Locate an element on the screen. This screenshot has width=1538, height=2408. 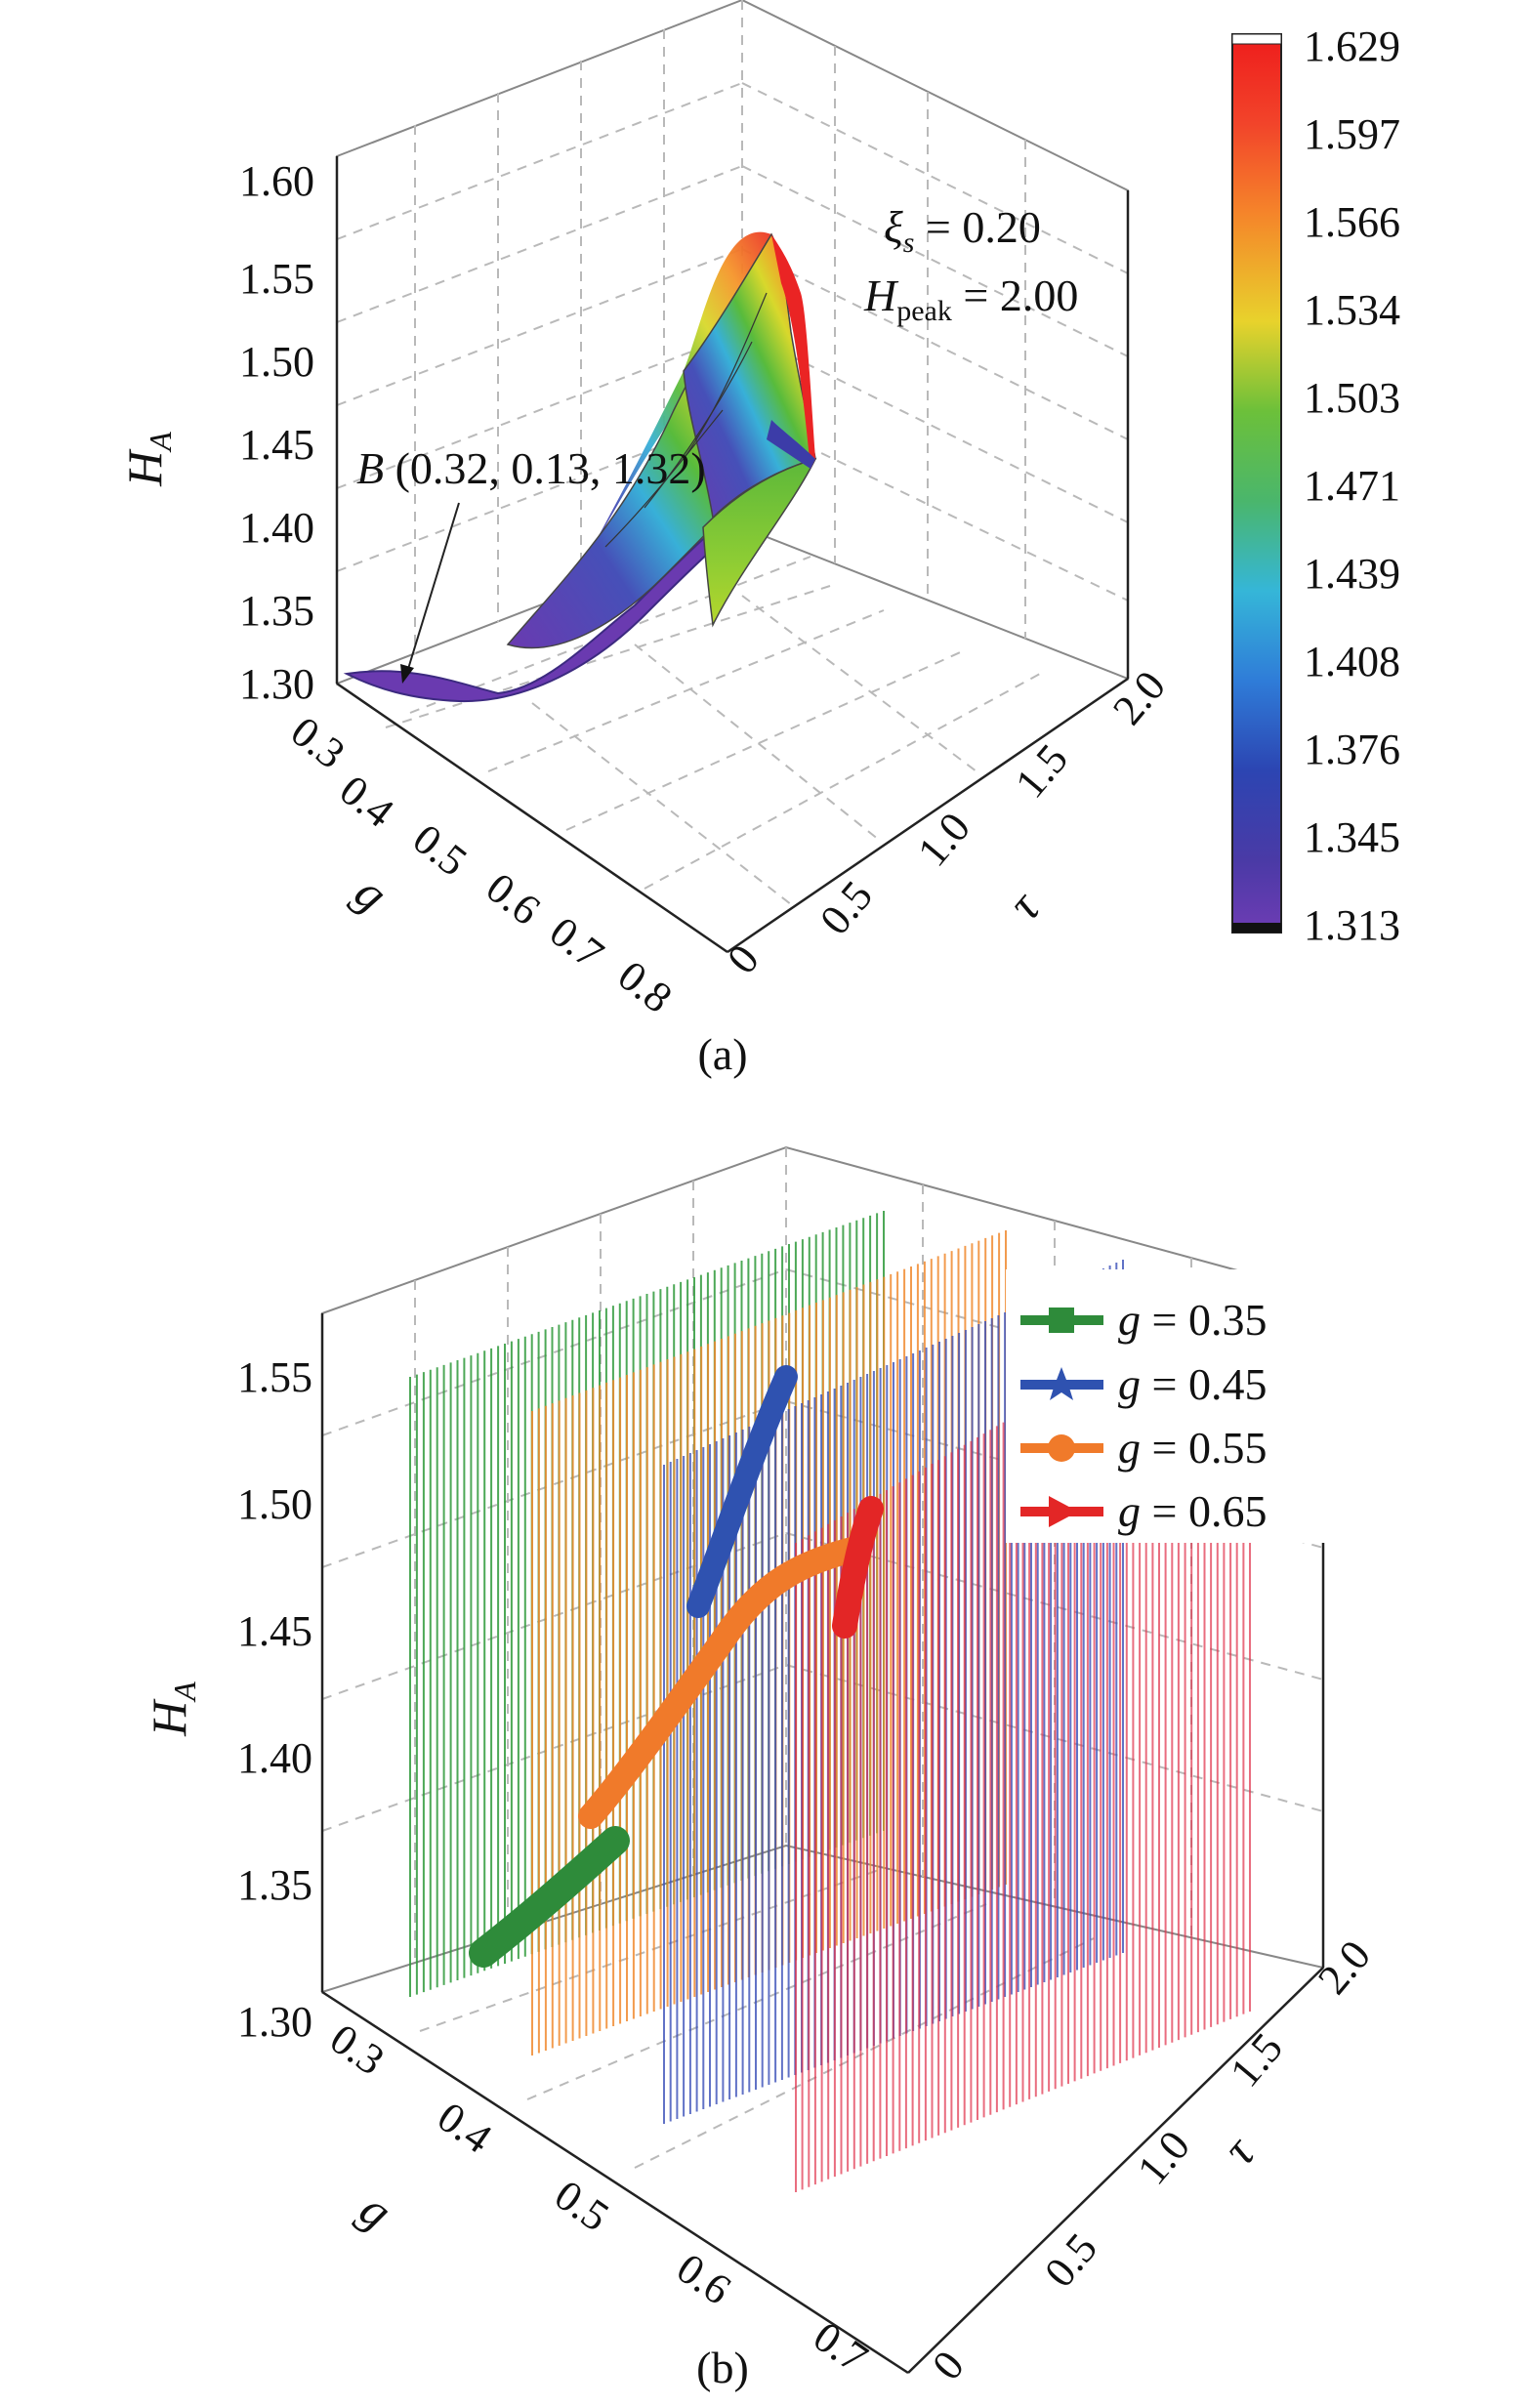
surface-edge is located at coordinates (793, 351).